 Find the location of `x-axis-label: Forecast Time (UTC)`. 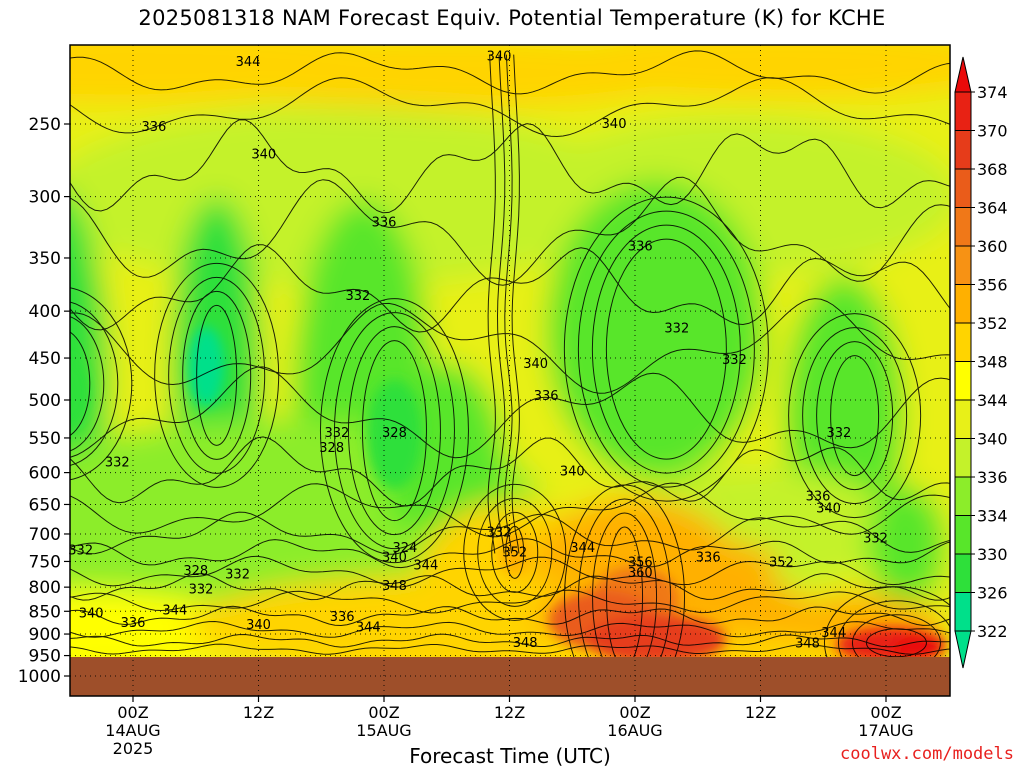

x-axis-label: Forecast Time (UTC) is located at coordinates (510, 756).